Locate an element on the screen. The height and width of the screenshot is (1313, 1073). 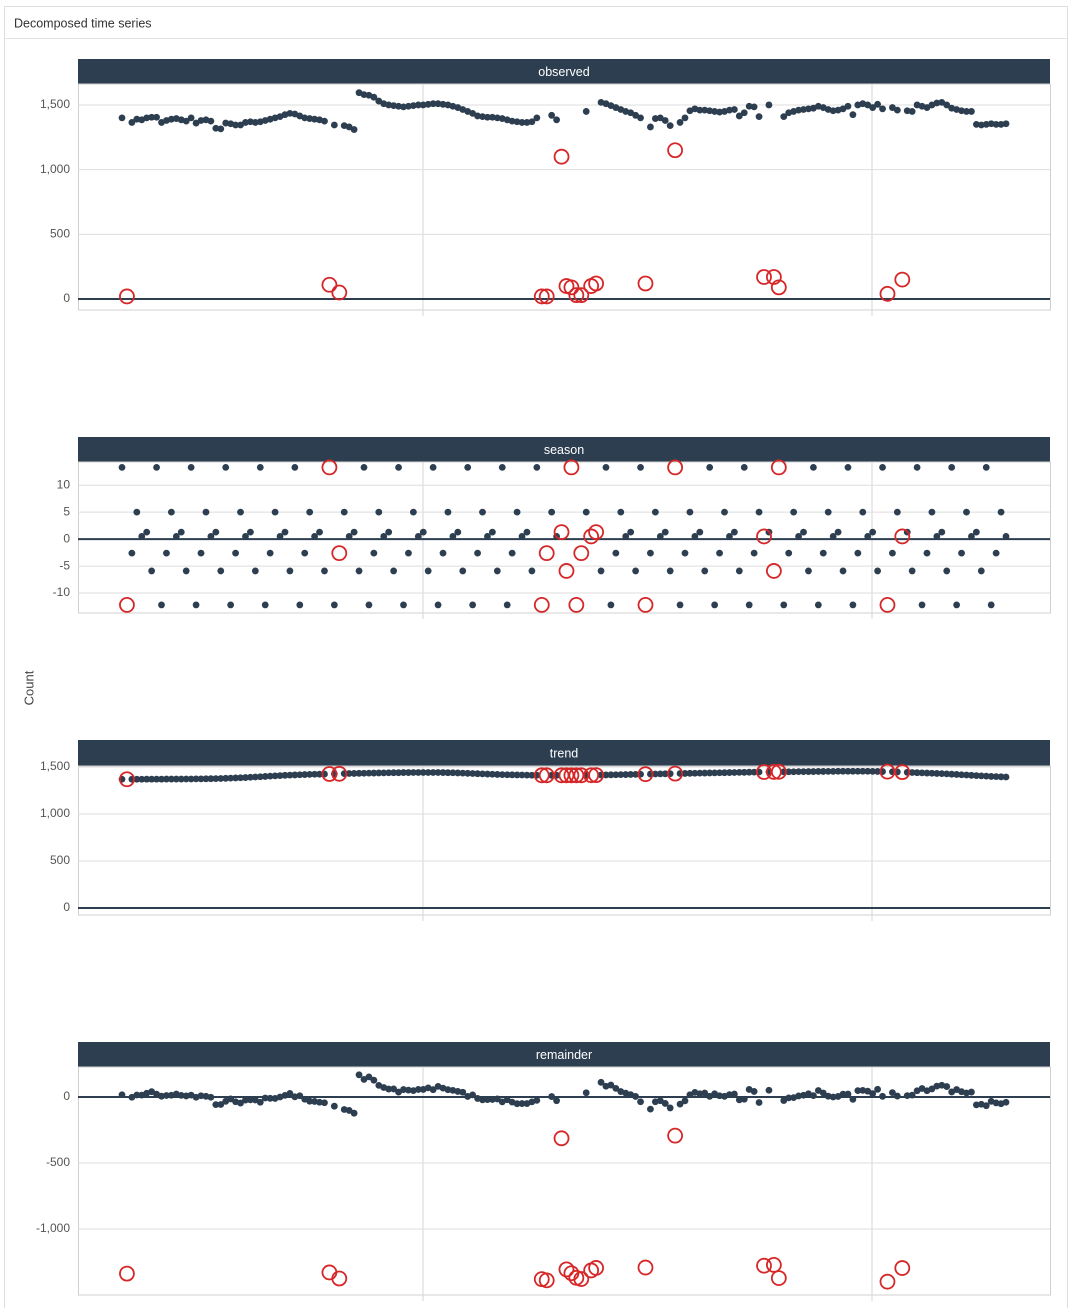
card-title: Decomposed time series is located at coordinates (83, 23).